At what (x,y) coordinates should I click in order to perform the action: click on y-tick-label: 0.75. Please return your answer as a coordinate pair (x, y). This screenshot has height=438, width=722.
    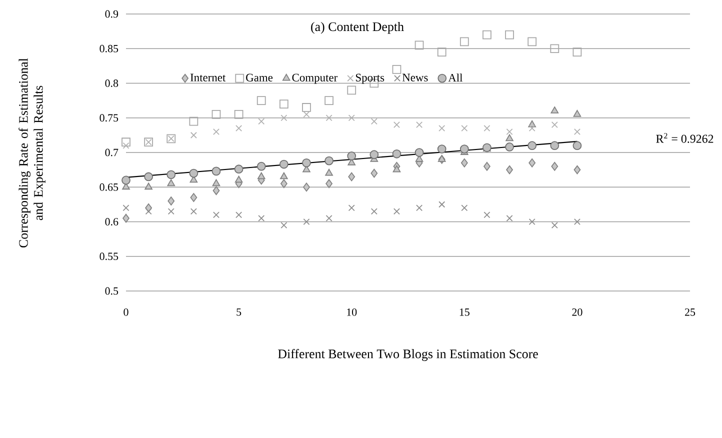
    Looking at the image, I should click on (109, 118).